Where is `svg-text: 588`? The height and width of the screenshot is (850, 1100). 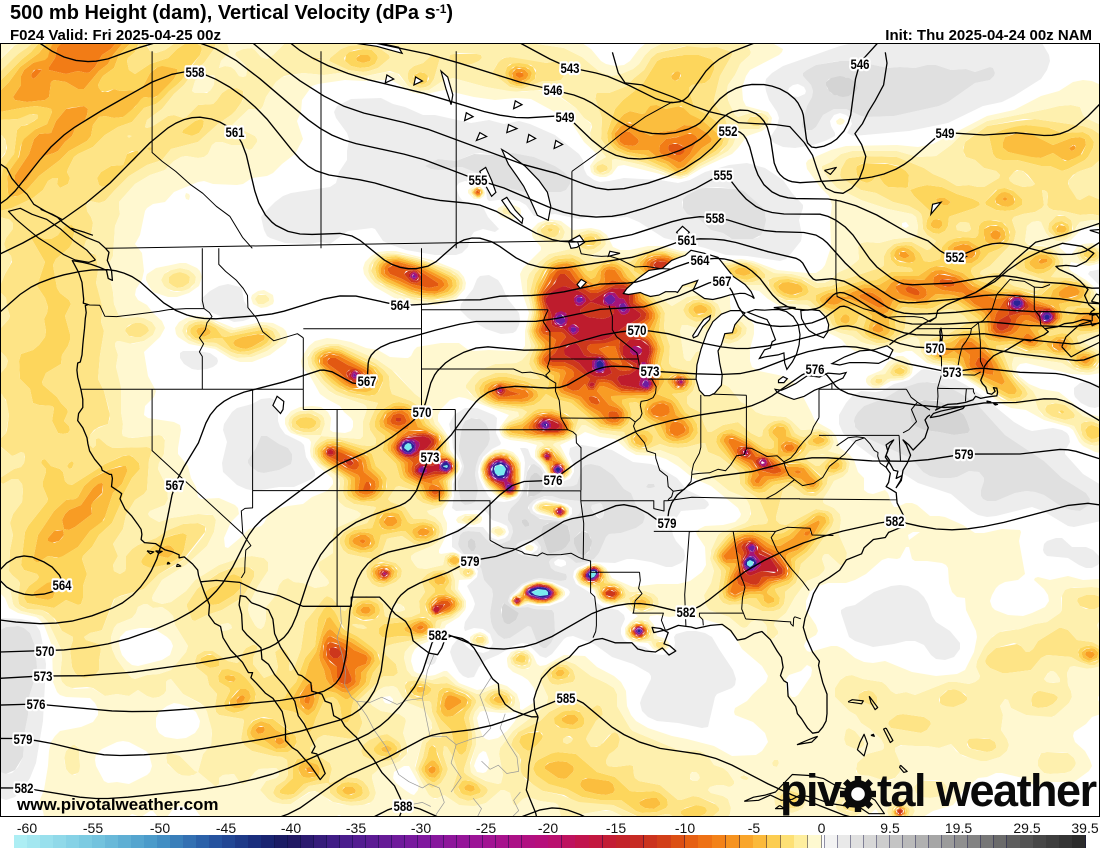 svg-text: 588 is located at coordinates (403, 806).